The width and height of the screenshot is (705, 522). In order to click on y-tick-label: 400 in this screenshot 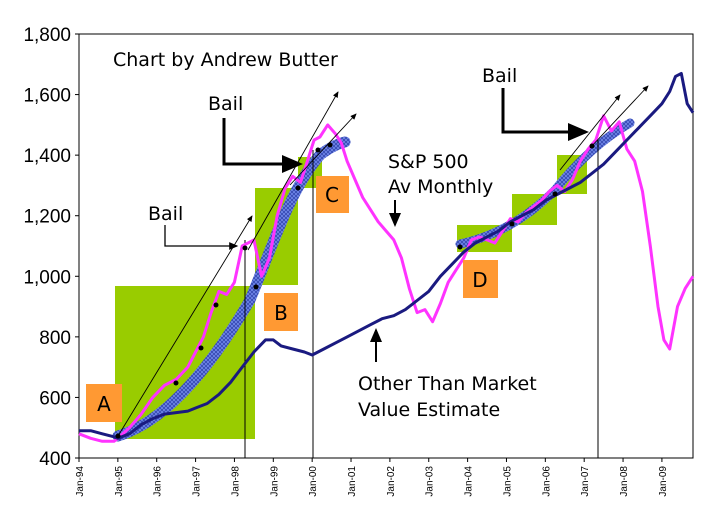, I will do `click(55, 459)`.